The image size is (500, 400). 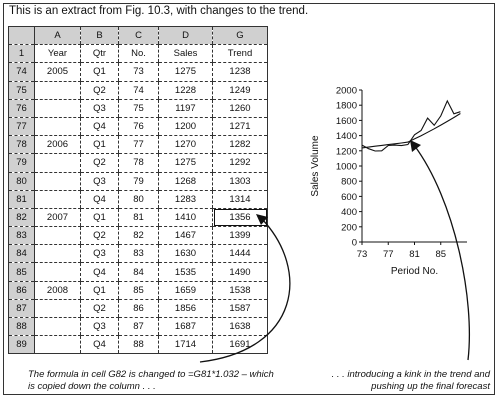 I want to click on row-header-cell: 1, so click(x=21, y=54).